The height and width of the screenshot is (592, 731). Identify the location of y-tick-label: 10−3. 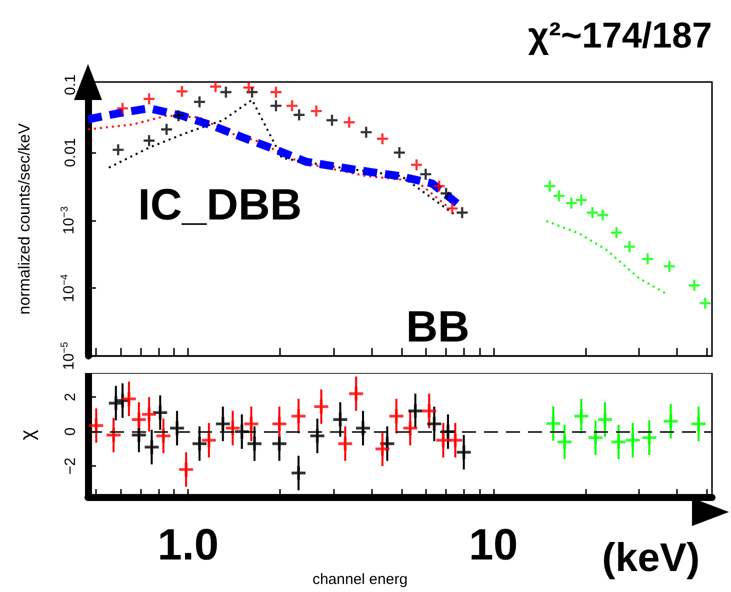
(69, 220).